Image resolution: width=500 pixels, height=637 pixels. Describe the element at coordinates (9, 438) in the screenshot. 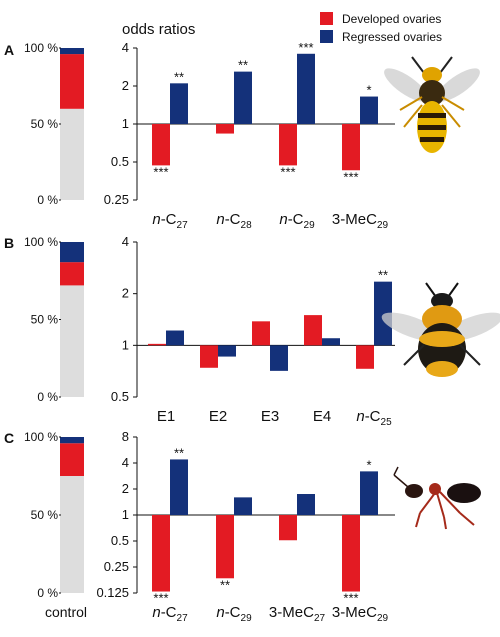

I see `panel-letter-c: C` at that location.